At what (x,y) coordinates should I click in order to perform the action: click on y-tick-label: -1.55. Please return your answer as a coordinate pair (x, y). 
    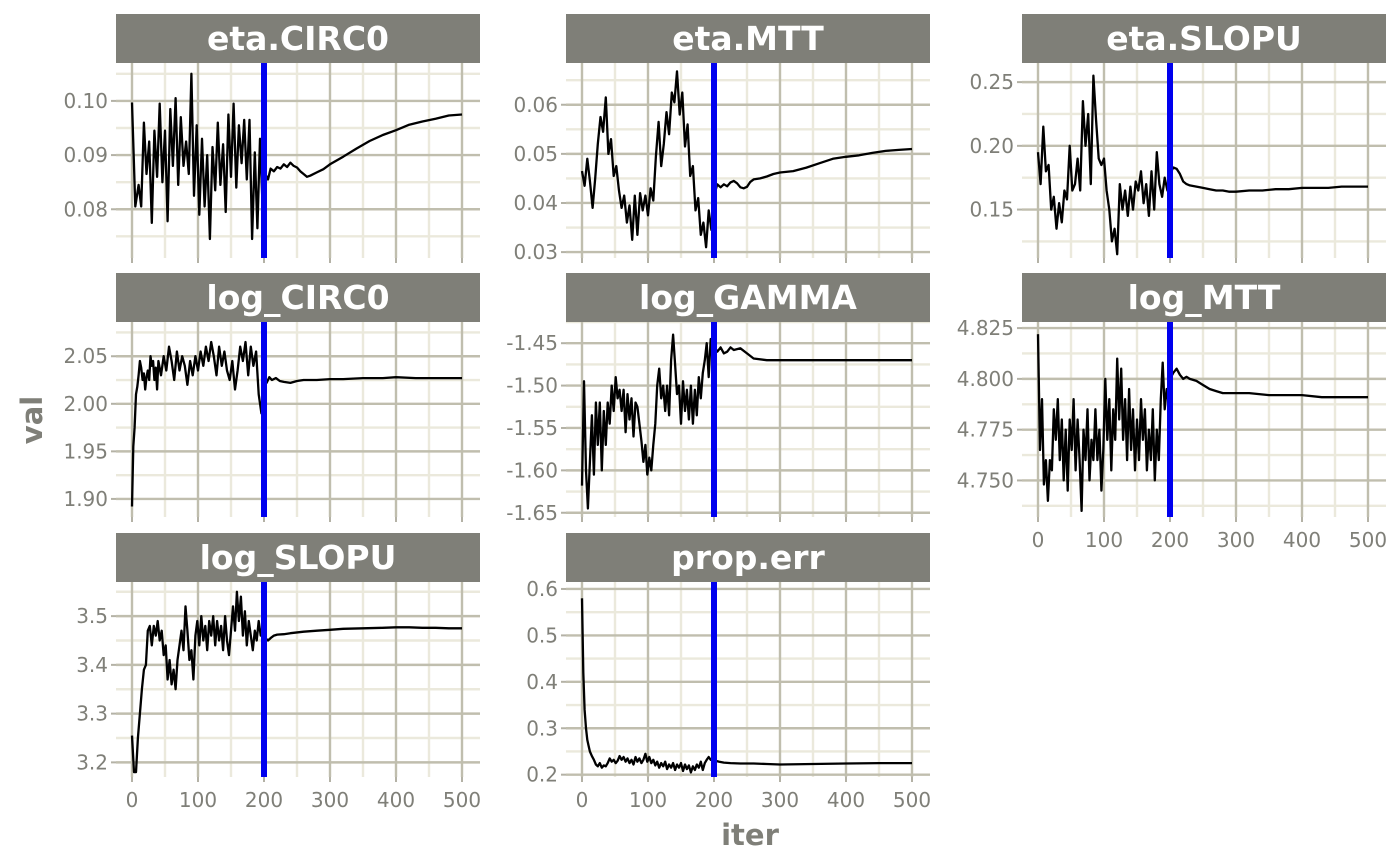
    Looking at the image, I should click on (532, 428).